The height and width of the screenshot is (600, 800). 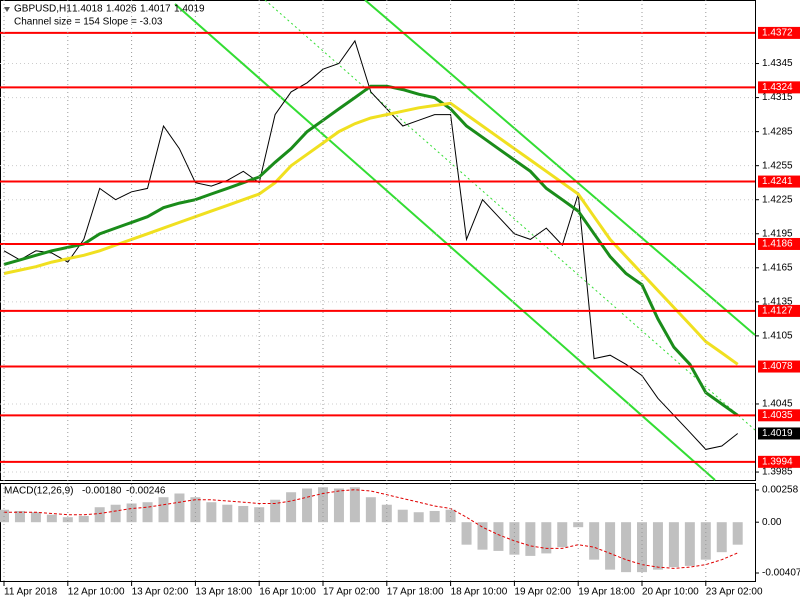 What do you see at coordinates (155, 9) in the screenshot?
I see `low-value: 1.4017` at bounding box center [155, 9].